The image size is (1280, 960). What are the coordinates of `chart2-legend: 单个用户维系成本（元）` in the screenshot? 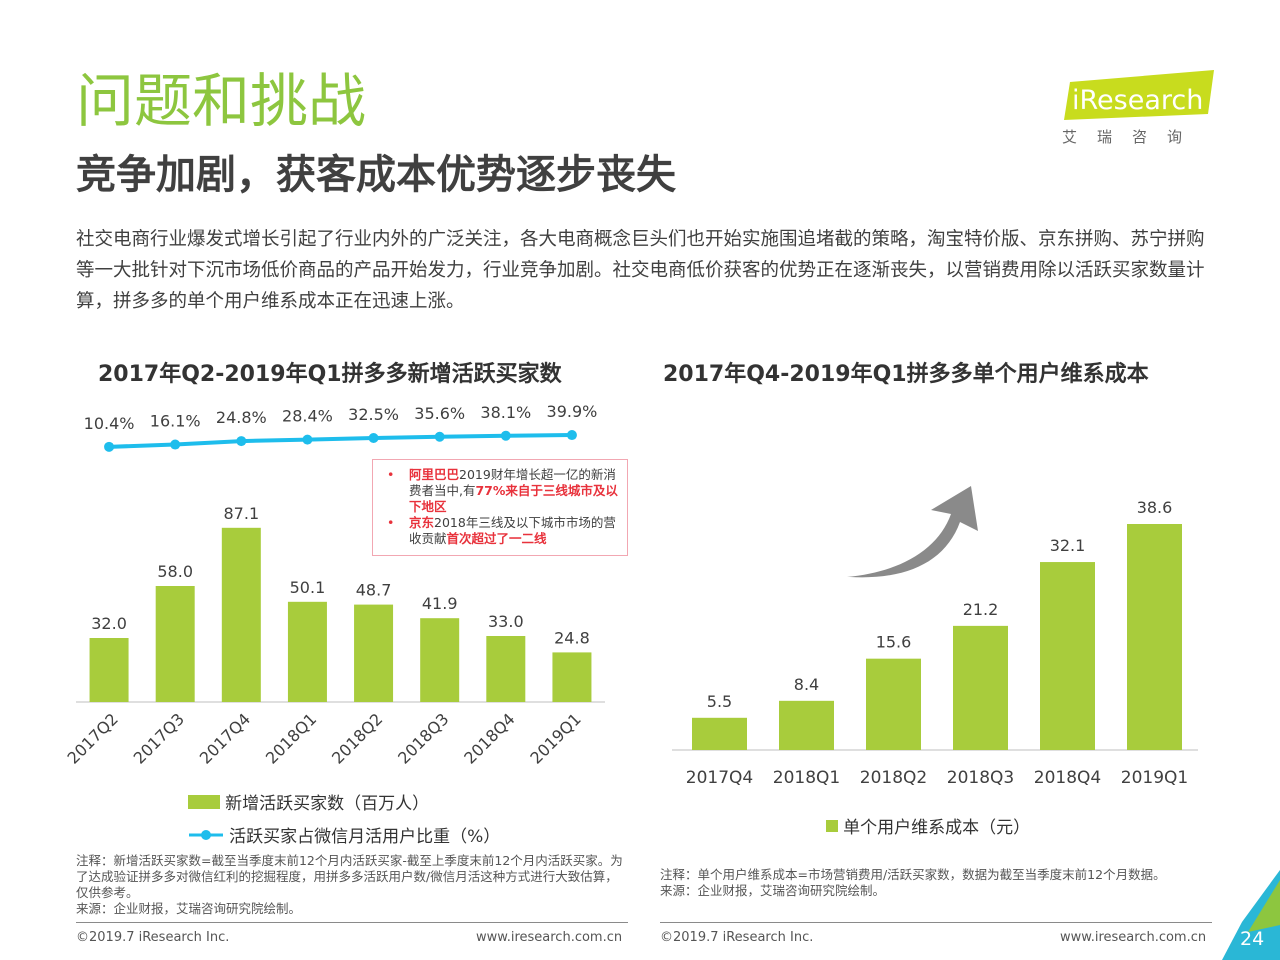 It's located at (928, 825).